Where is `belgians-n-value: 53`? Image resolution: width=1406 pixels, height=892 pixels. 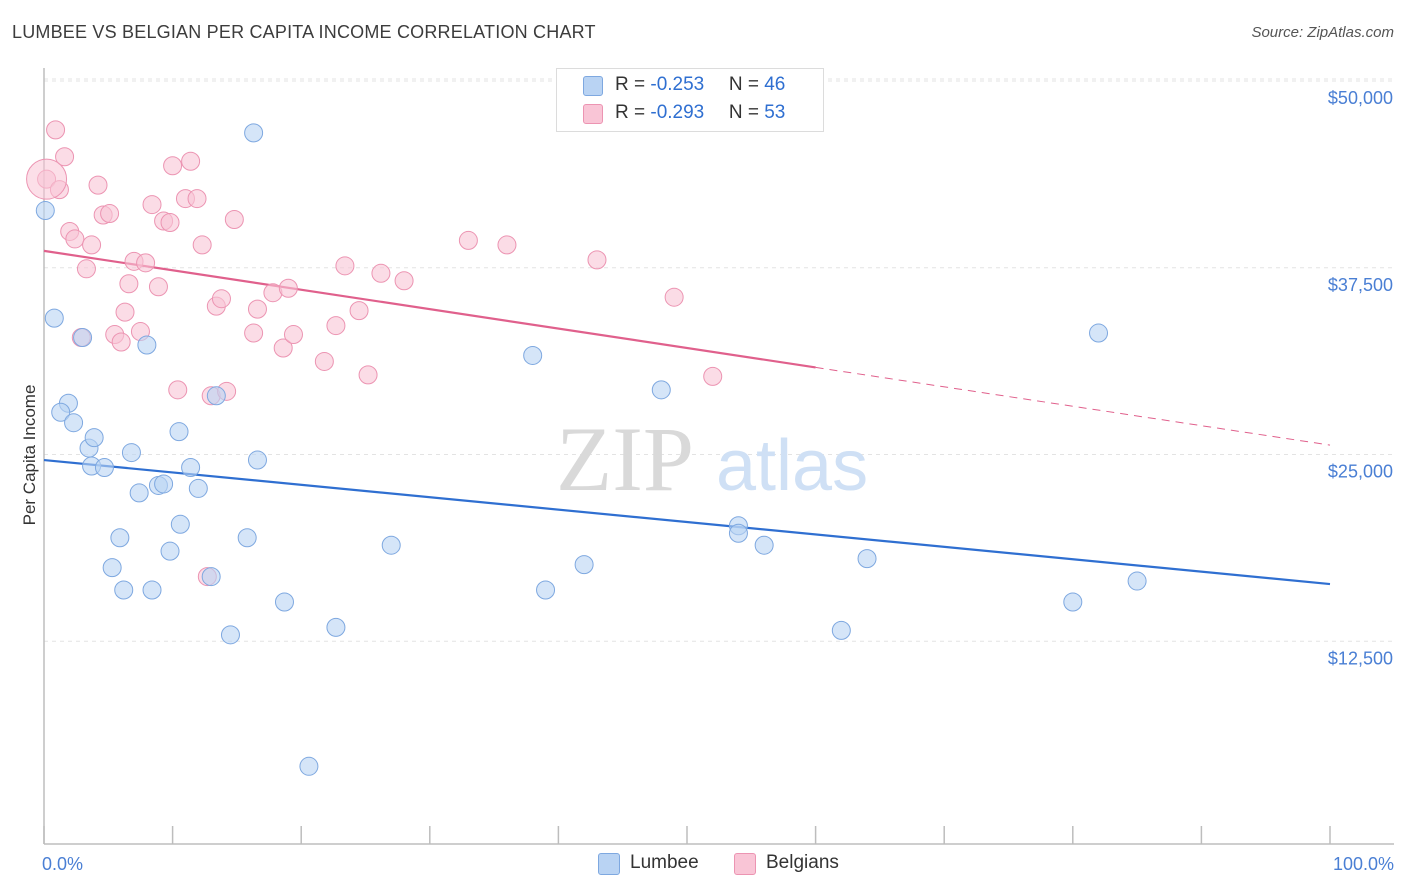 belgians-n-value: 53 is located at coordinates (775, 112).